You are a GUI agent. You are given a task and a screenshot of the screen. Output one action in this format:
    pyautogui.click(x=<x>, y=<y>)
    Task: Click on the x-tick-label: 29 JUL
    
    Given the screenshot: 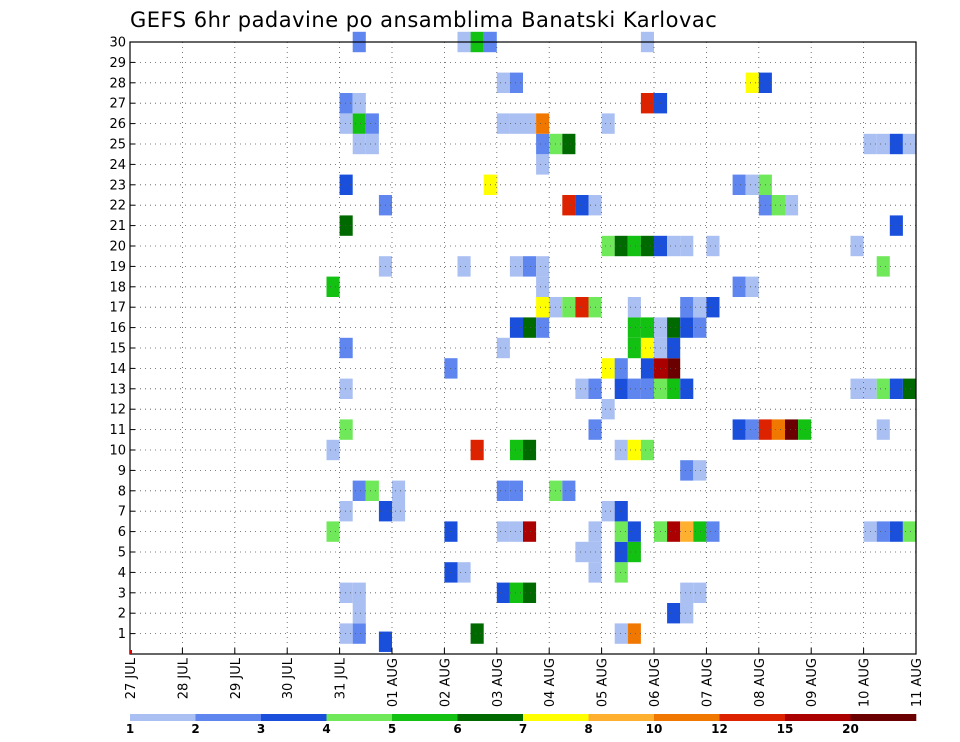 What is the action you would take?
    pyautogui.click(x=236, y=678)
    